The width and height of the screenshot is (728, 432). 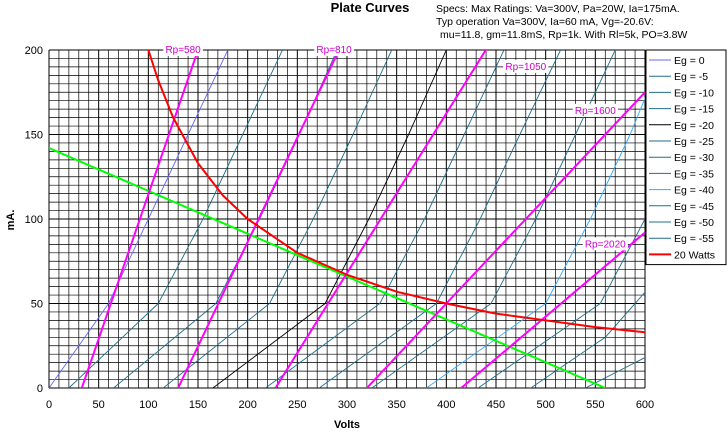 What do you see at coordinates (99, 405) in the screenshot?
I see `x-tick-label: 50` at bounding box center [99, 405].